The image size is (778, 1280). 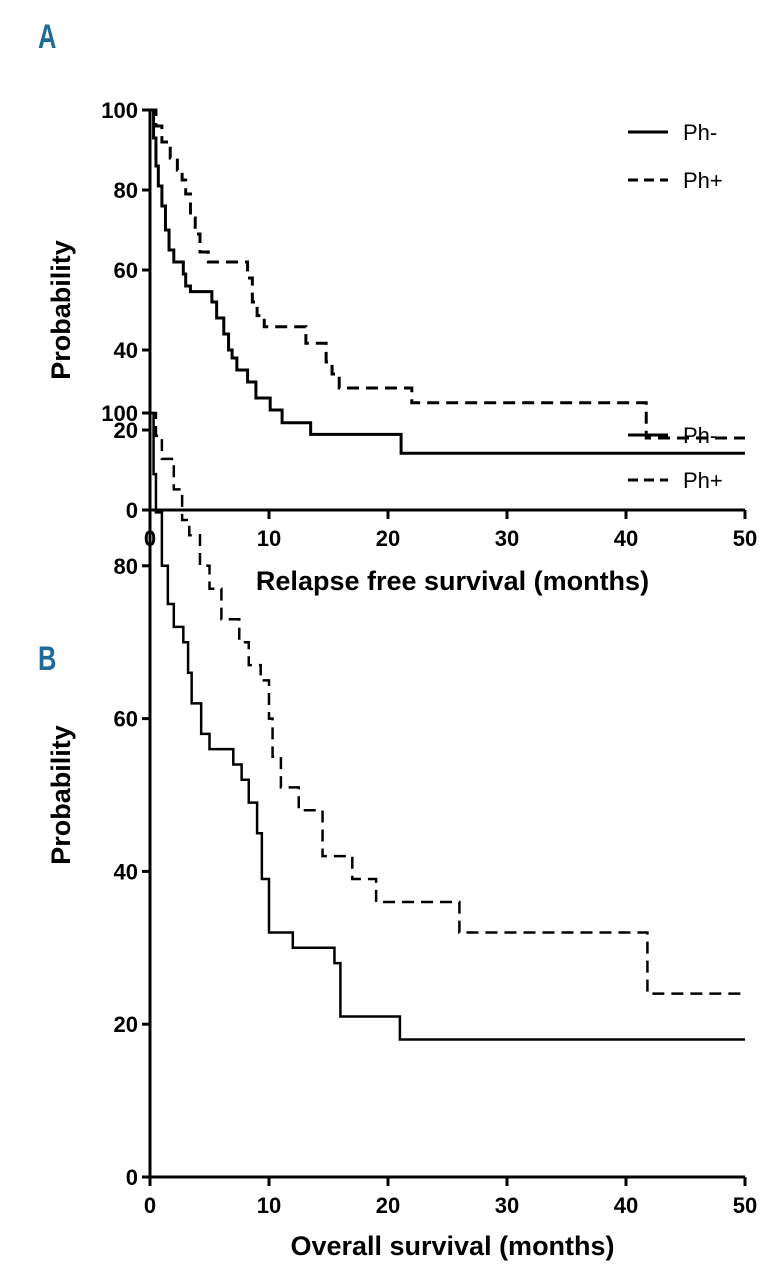 I want to click on x-axis-label: Overall survival (months), so click(x=452, y=1246).